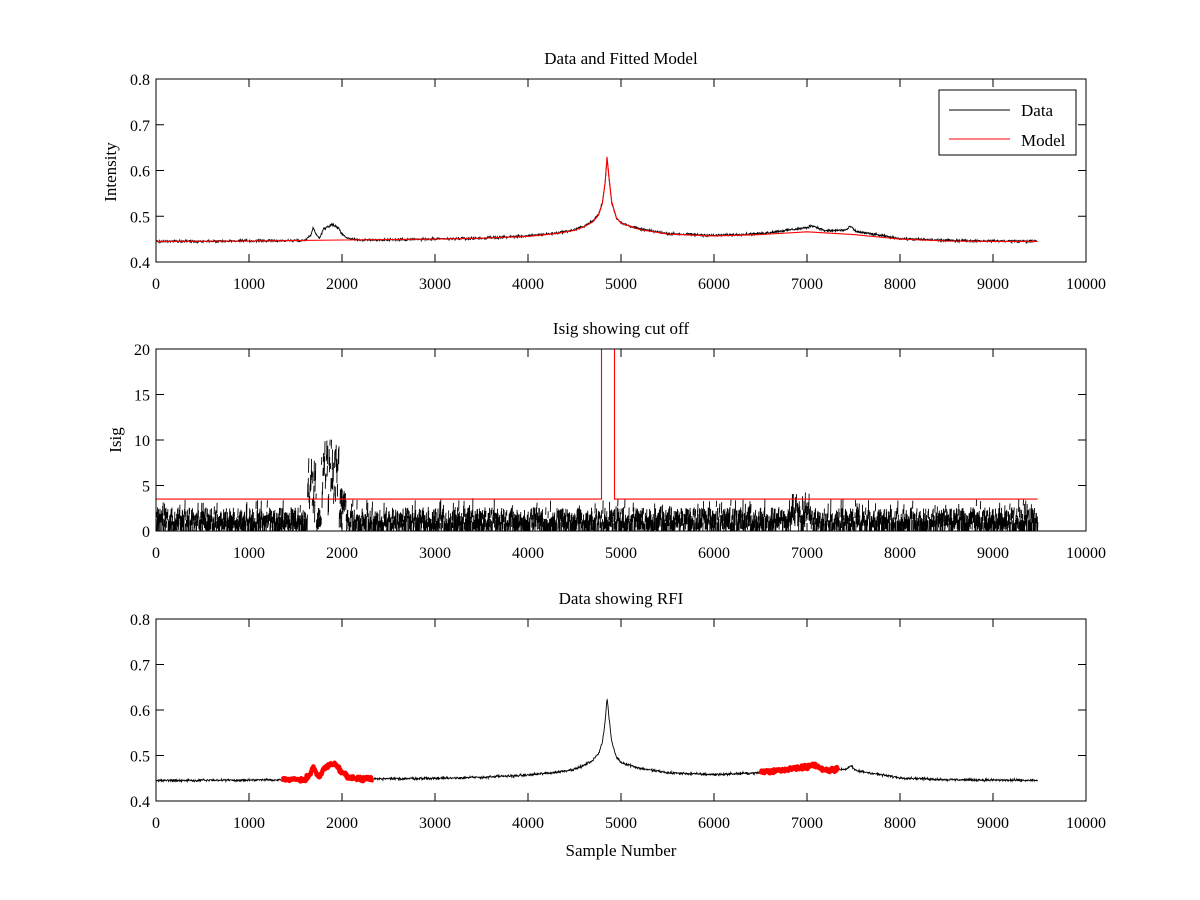 The image size is (1200, 900). Describe the element at coordinates (146, 532) in the screenshot. I see `y-tick-label: 0` at that location.